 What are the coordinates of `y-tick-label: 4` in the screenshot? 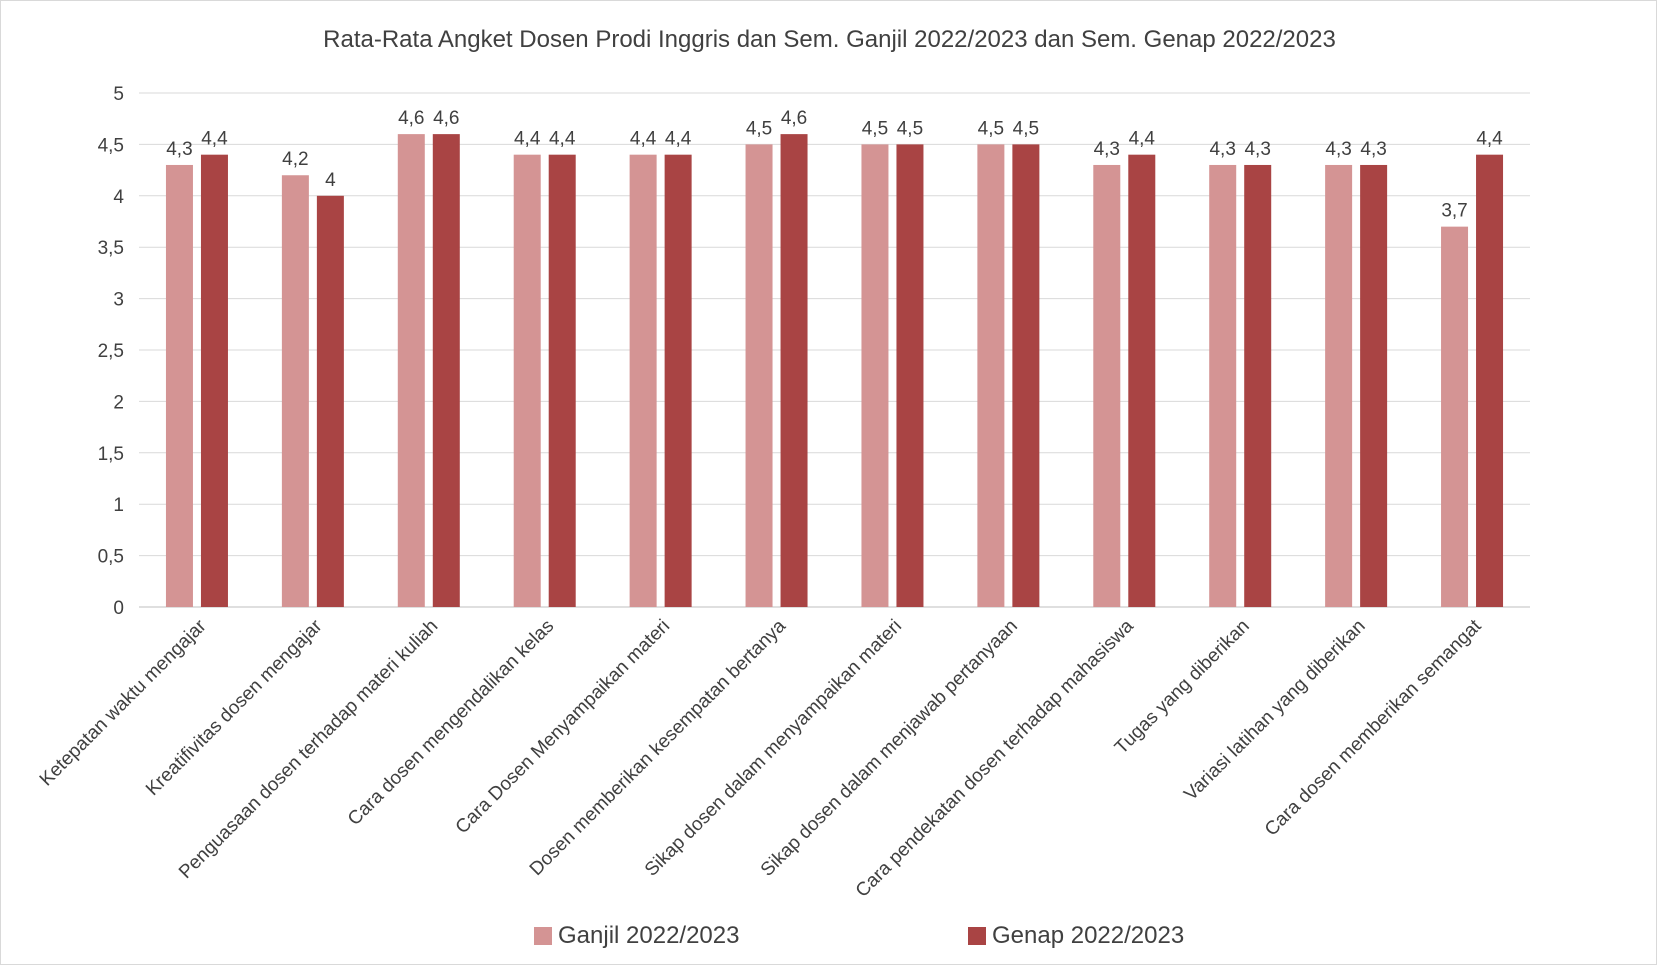 It's located at (118, 197).